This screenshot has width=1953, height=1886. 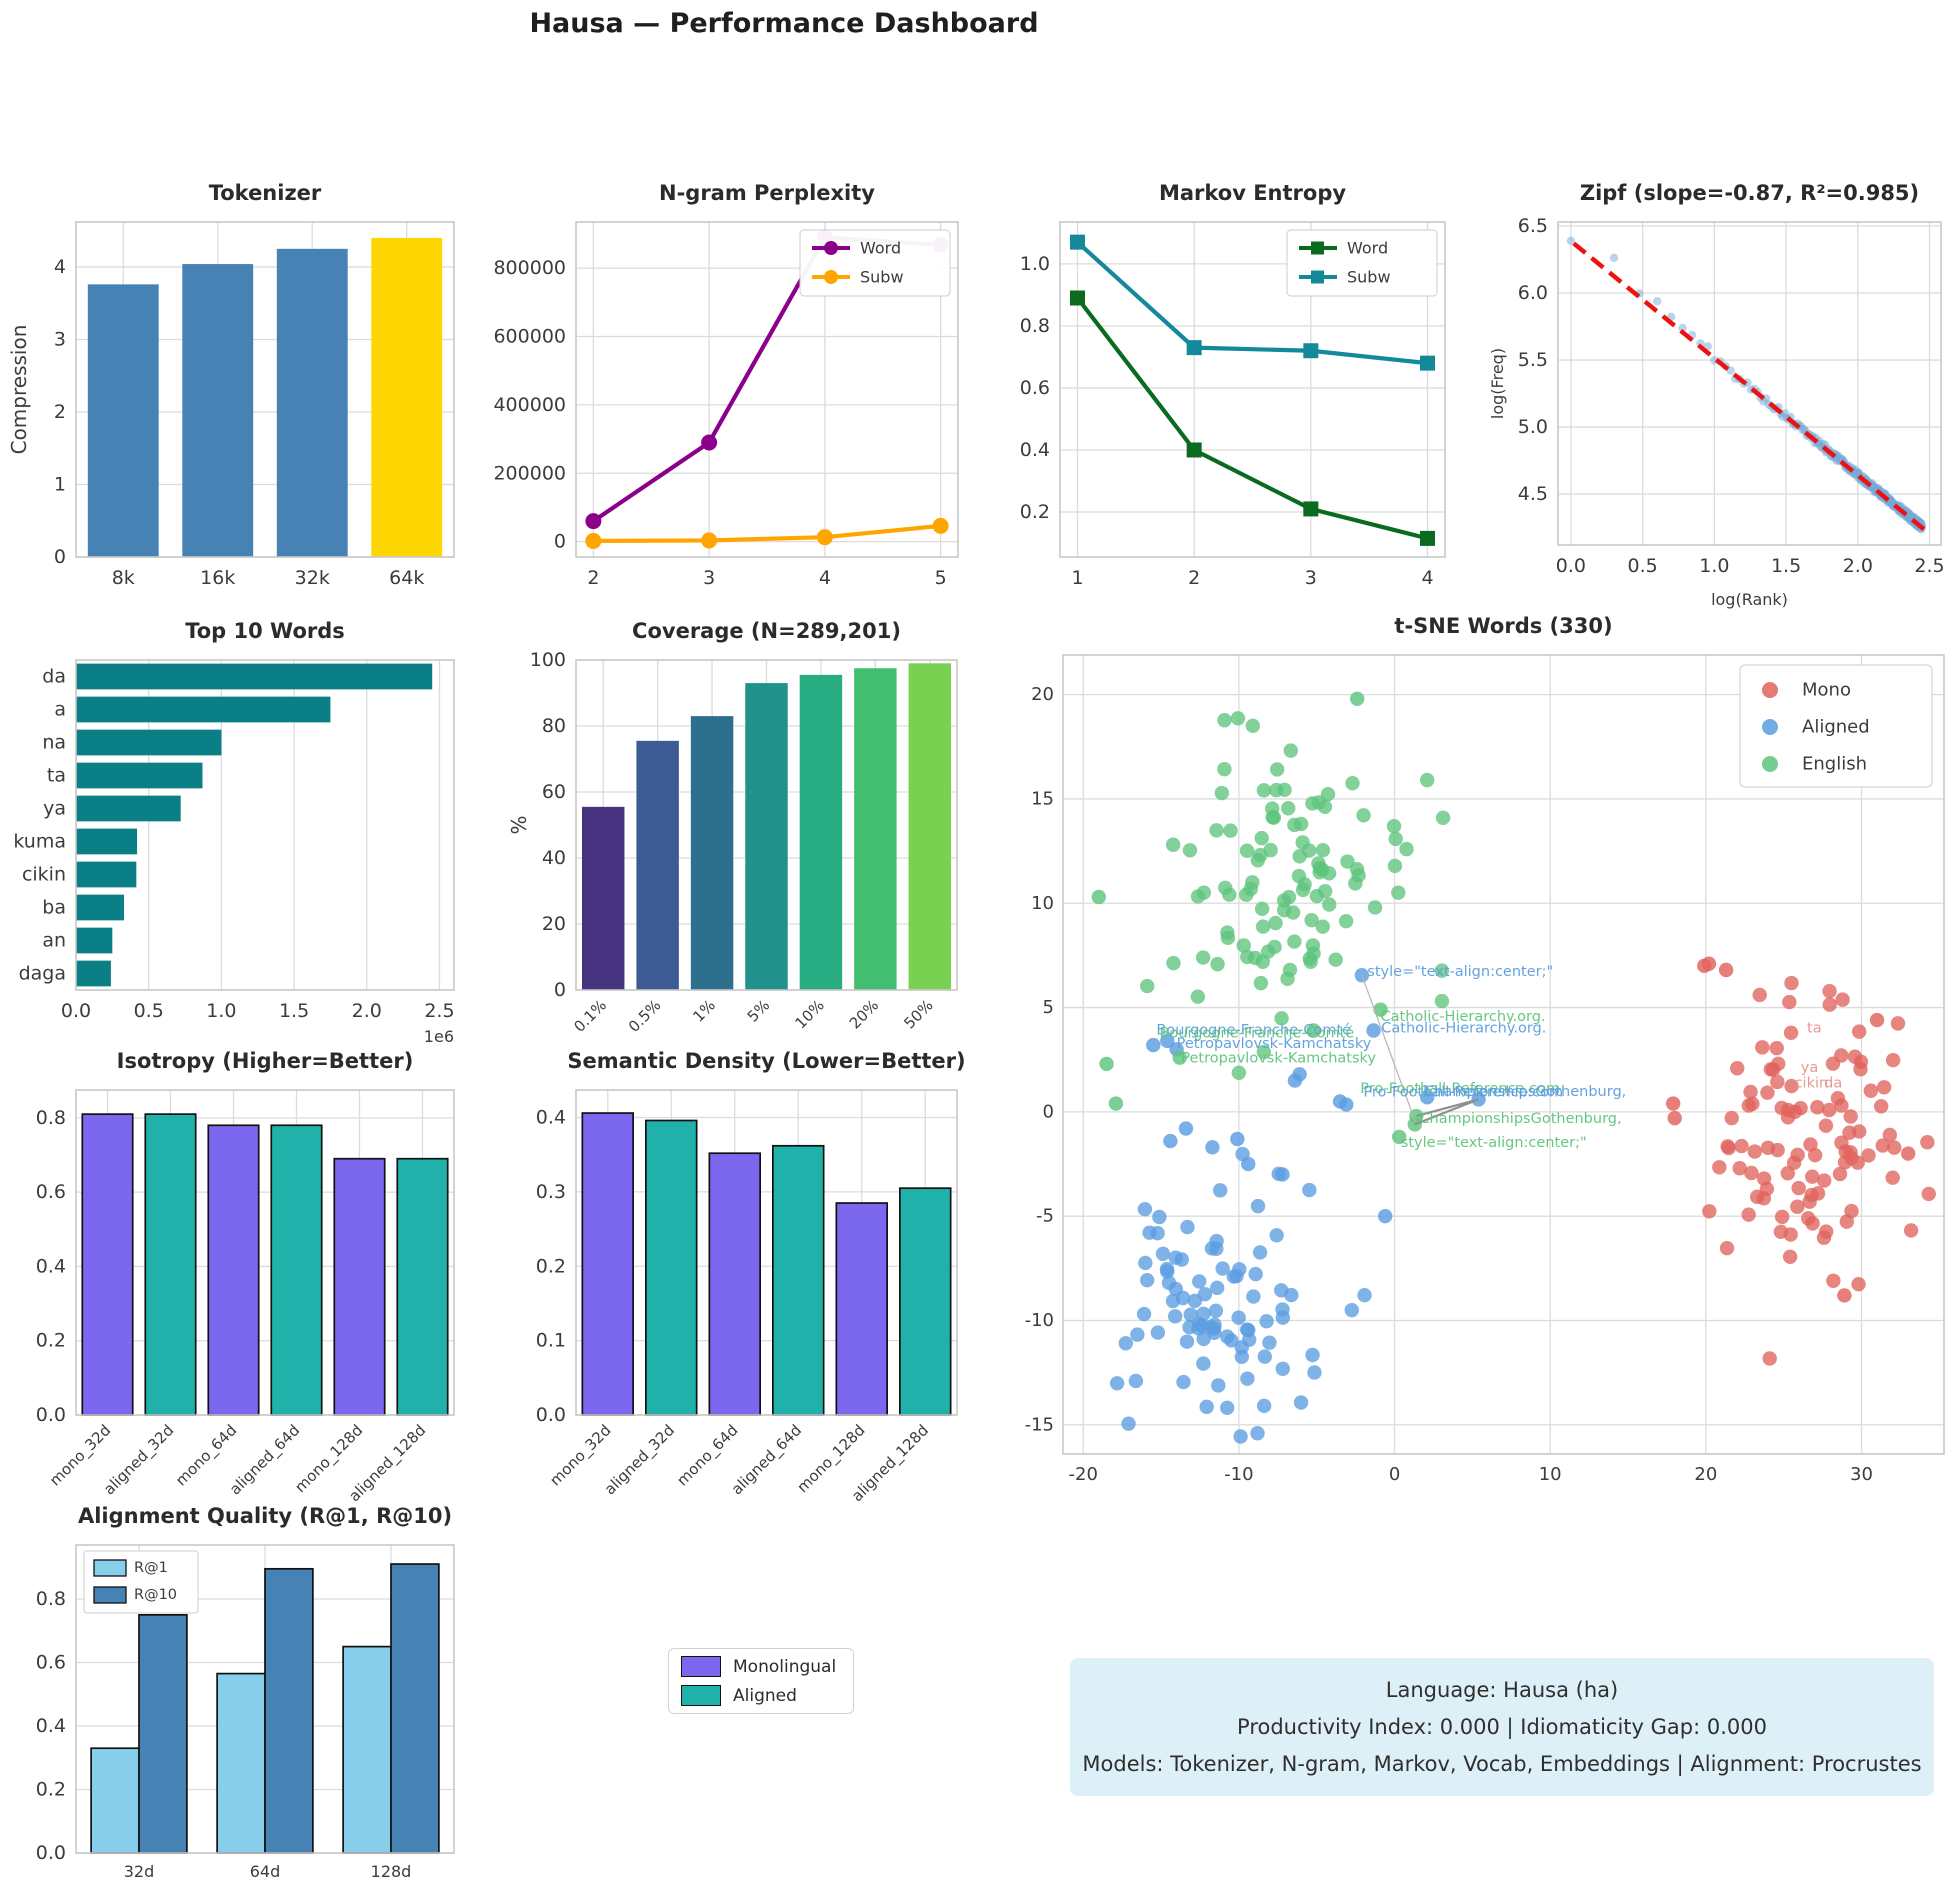 I want to click on svg-text: Aligned, so click(x=1836, y=727).